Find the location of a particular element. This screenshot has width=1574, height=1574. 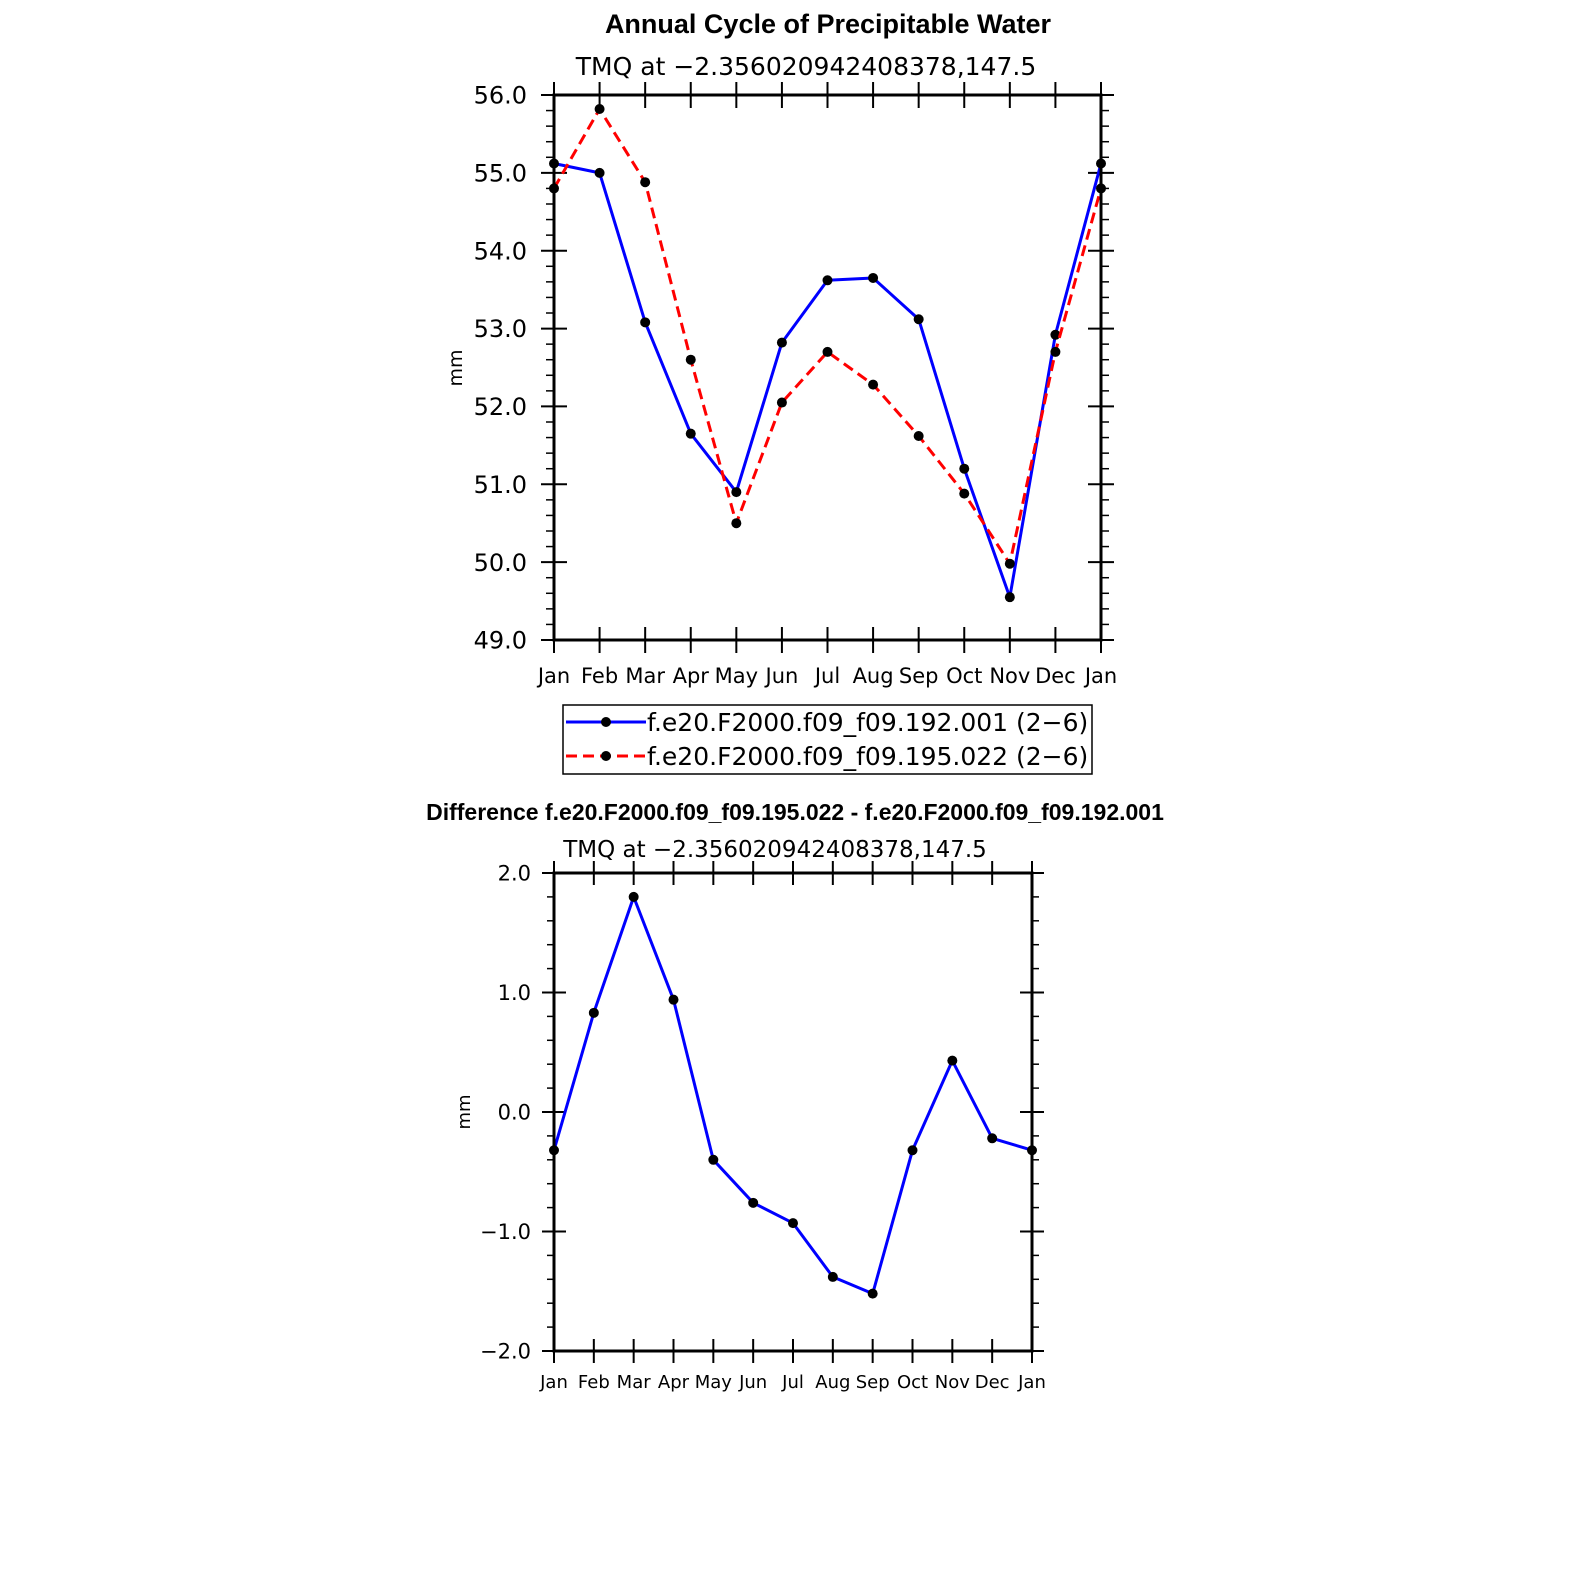

y-tick-label: 55.0 is located at coordinates (500, 173).